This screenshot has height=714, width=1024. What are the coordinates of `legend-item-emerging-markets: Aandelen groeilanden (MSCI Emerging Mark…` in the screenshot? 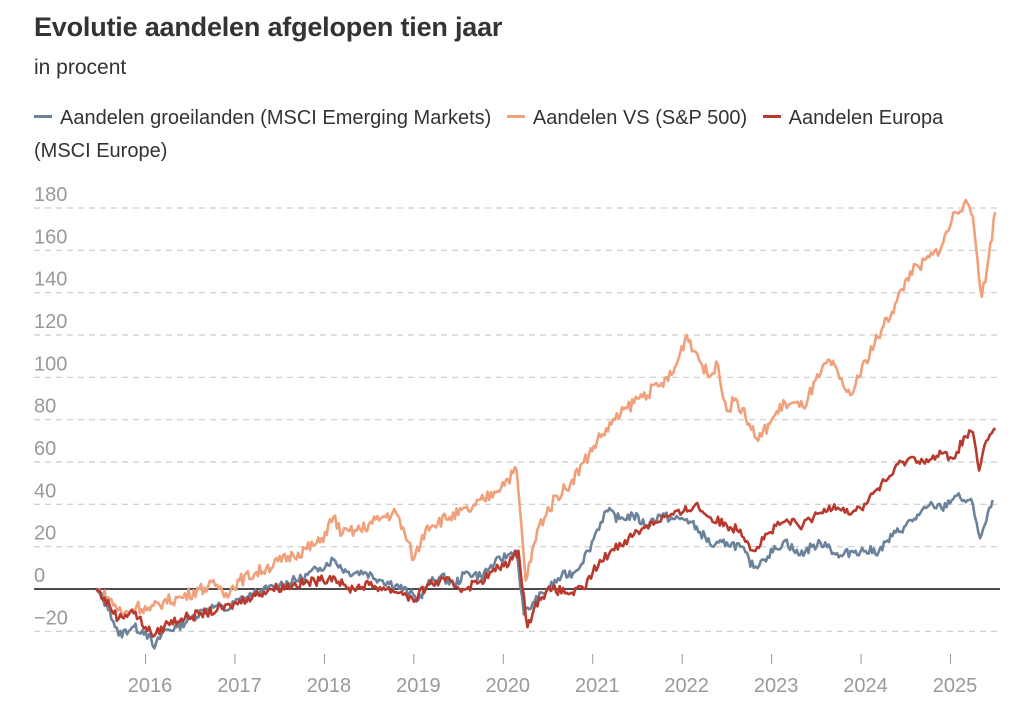 It's located at (262, 118).